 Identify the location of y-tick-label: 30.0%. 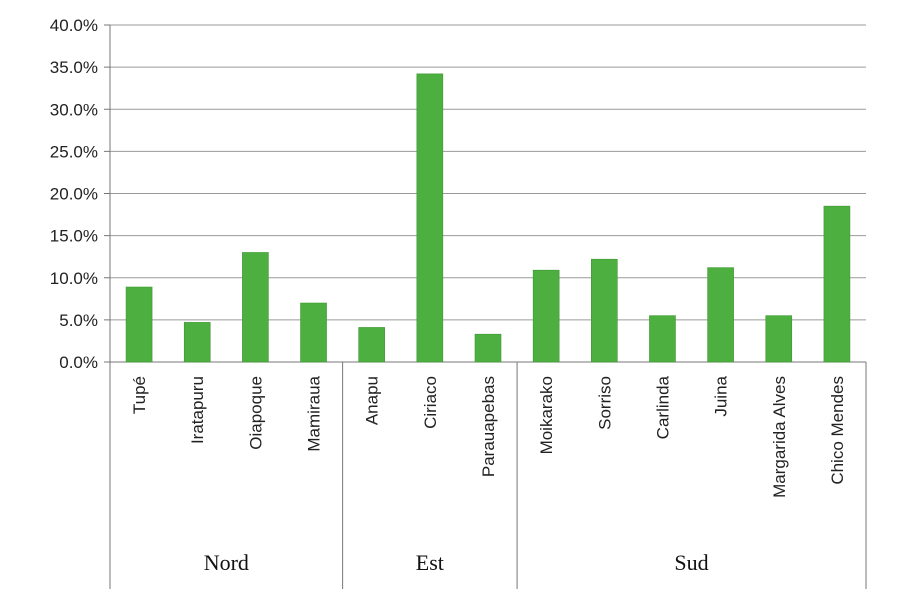
(74, 109).